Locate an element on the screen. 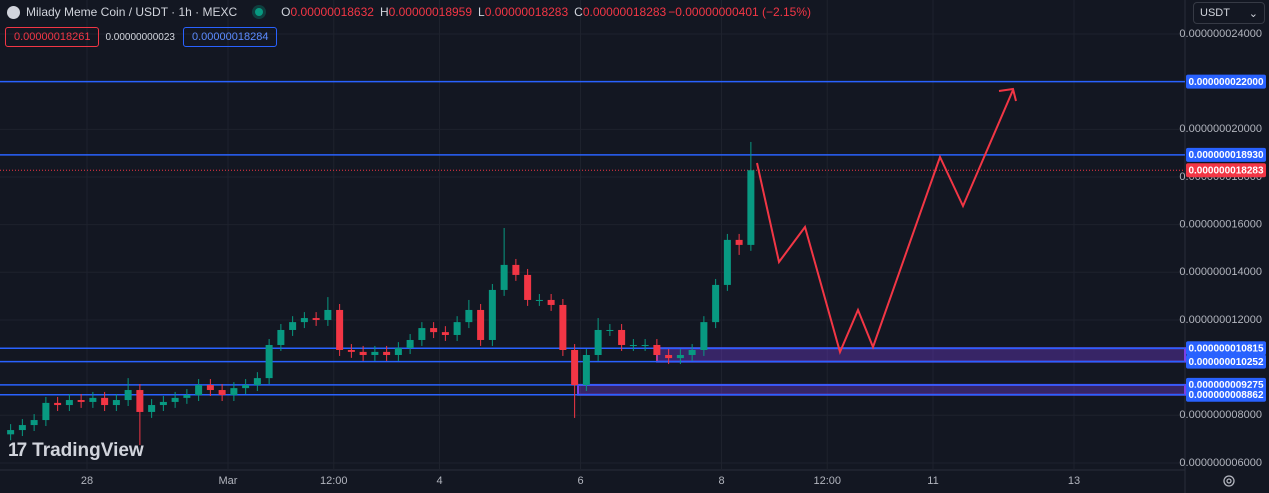 This screenshot has width=1269, height=493. y-tick-label: 0.000000008000 is located at coordinates (1220, 415).